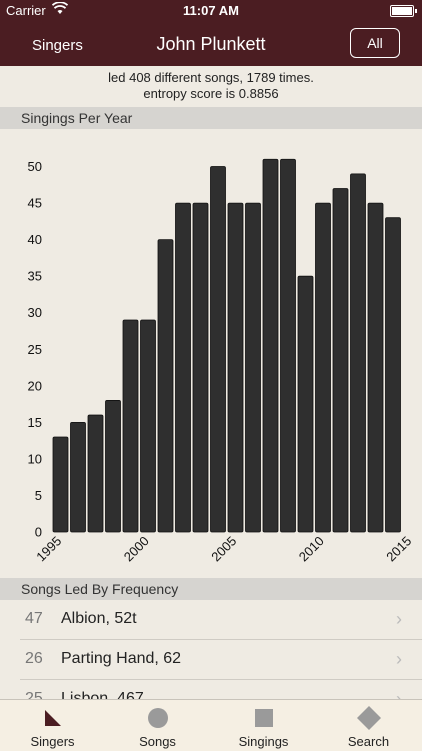 This screenshot has width=422, height=751. I want to click on section-header-chart: Singings Per Year, so click(211, 118).